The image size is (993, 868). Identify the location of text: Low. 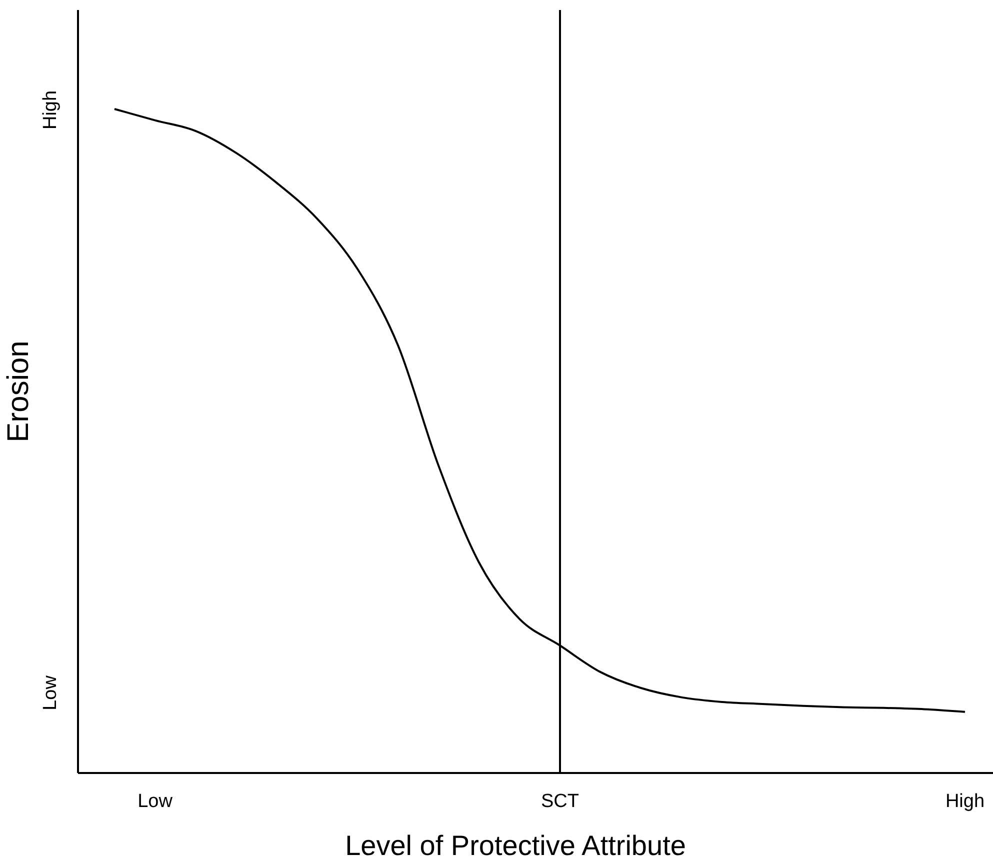
(50, 692).